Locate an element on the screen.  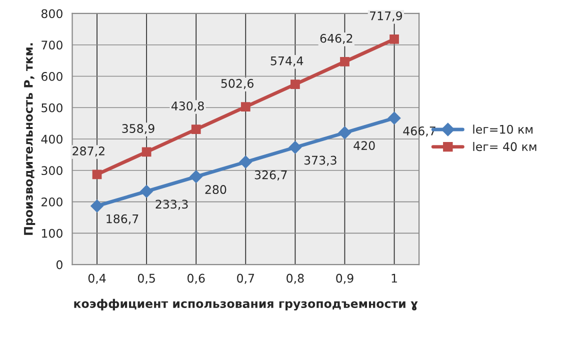
data-label: 358,9 is located at coordinates (138, 129).